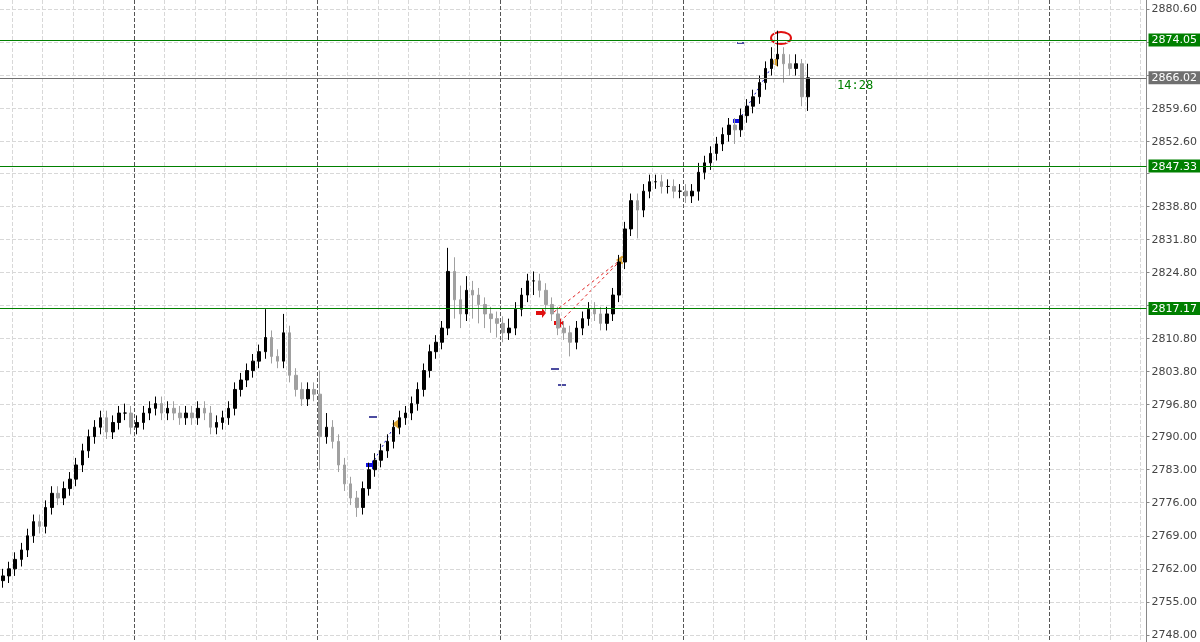 The image size is (1200, 642). I want to click on ref-line-label: 2817.17, so click(1174, 308).